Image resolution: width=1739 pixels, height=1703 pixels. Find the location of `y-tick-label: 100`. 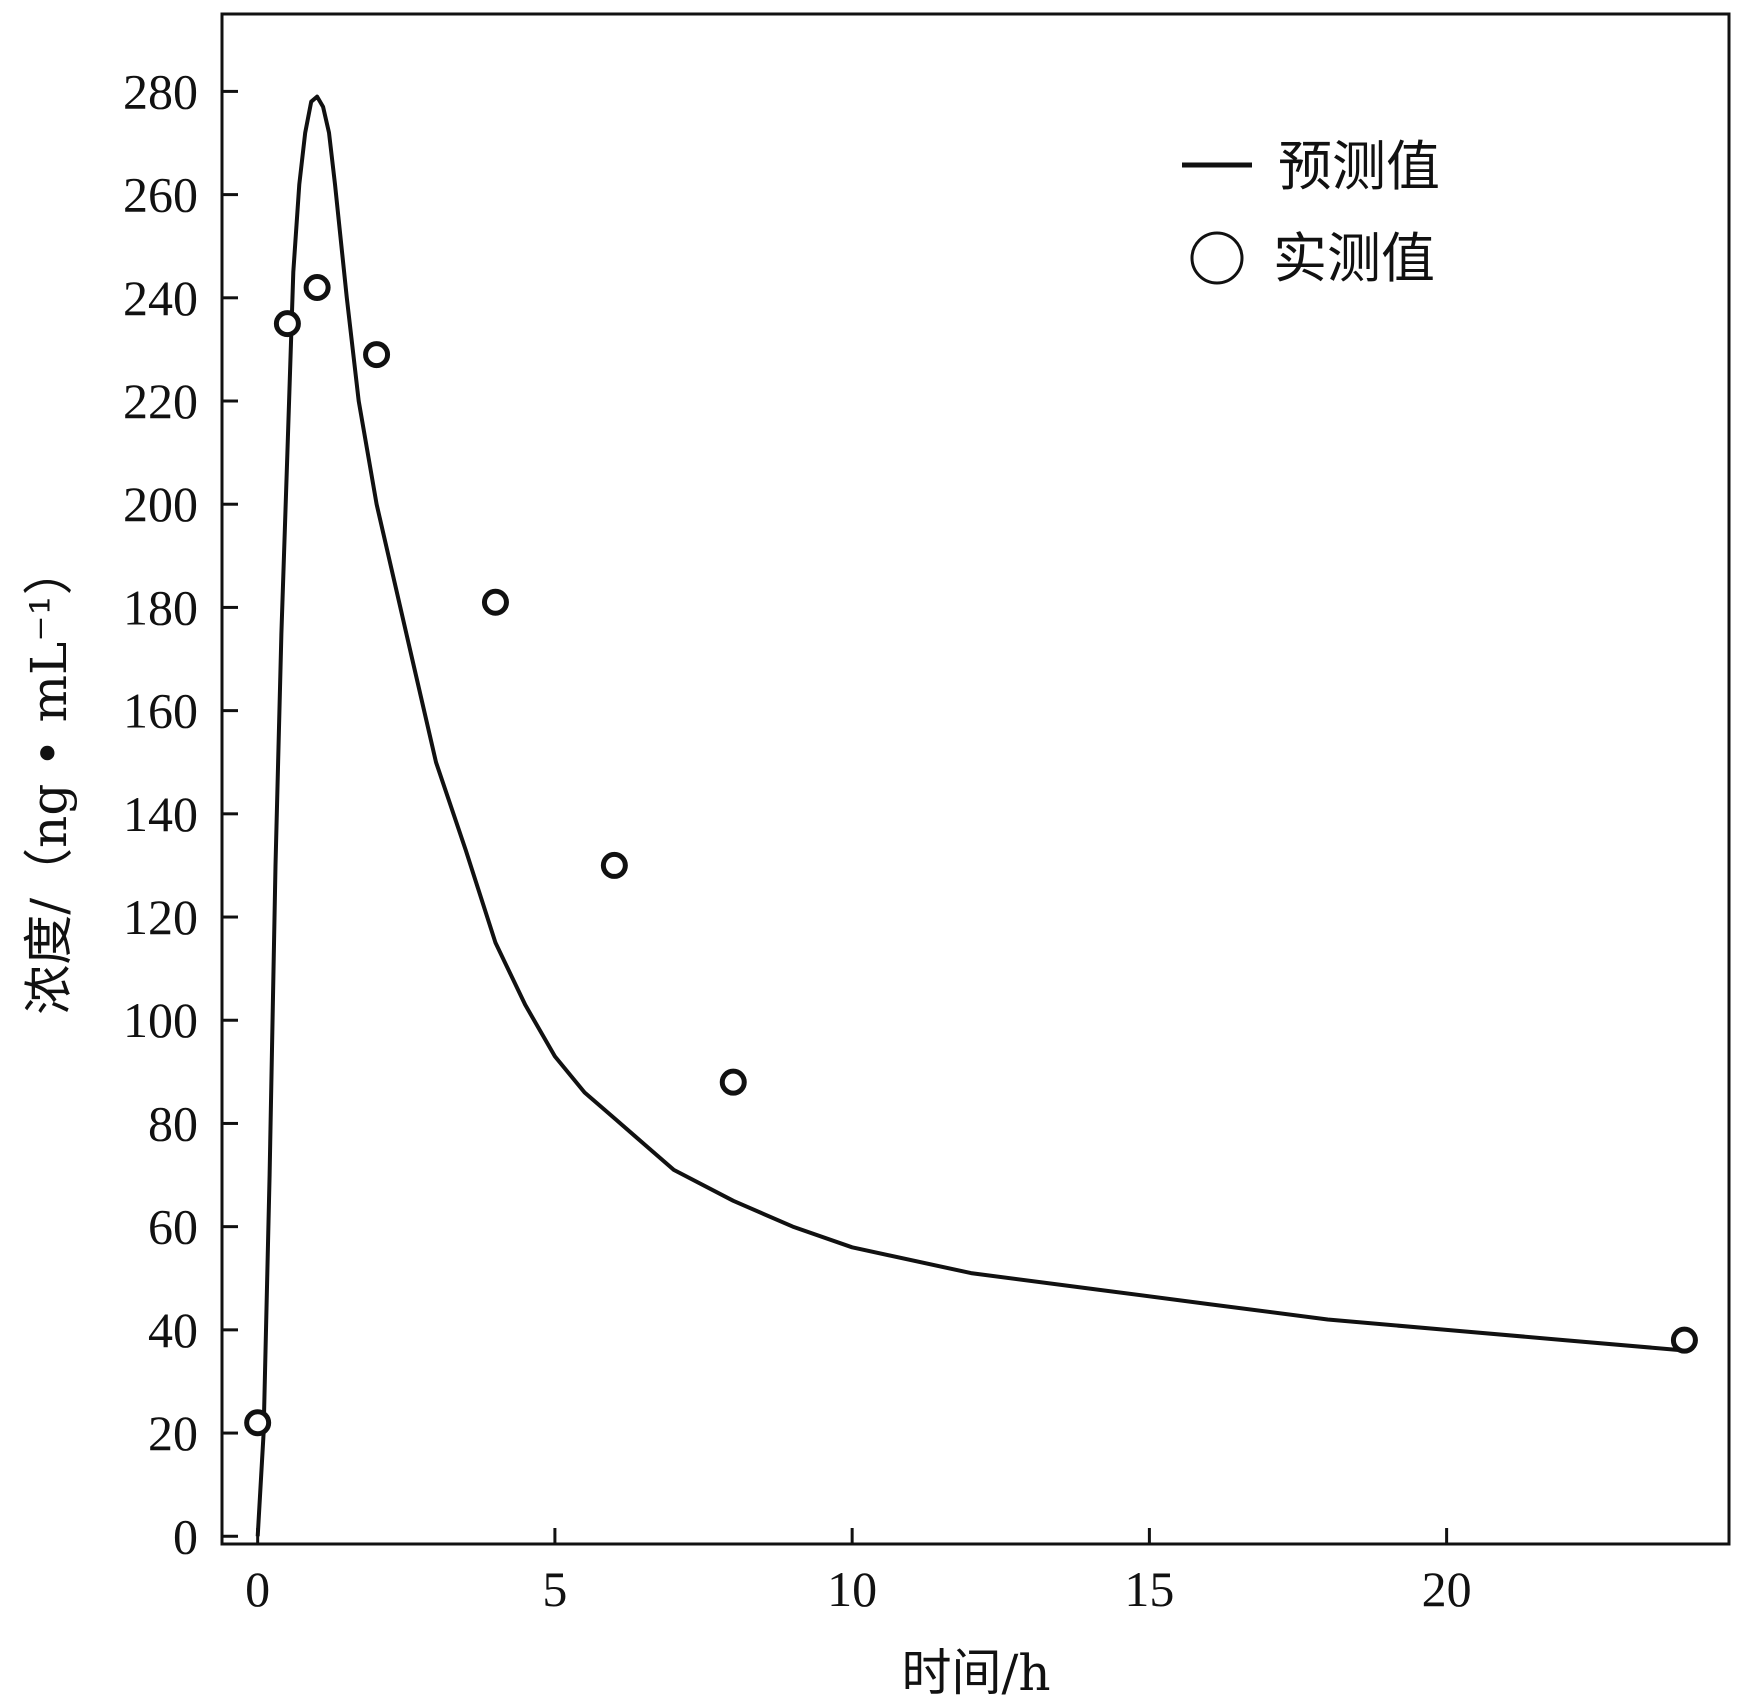

y-tick-label: 100 is located at coordinates (160, 1020).